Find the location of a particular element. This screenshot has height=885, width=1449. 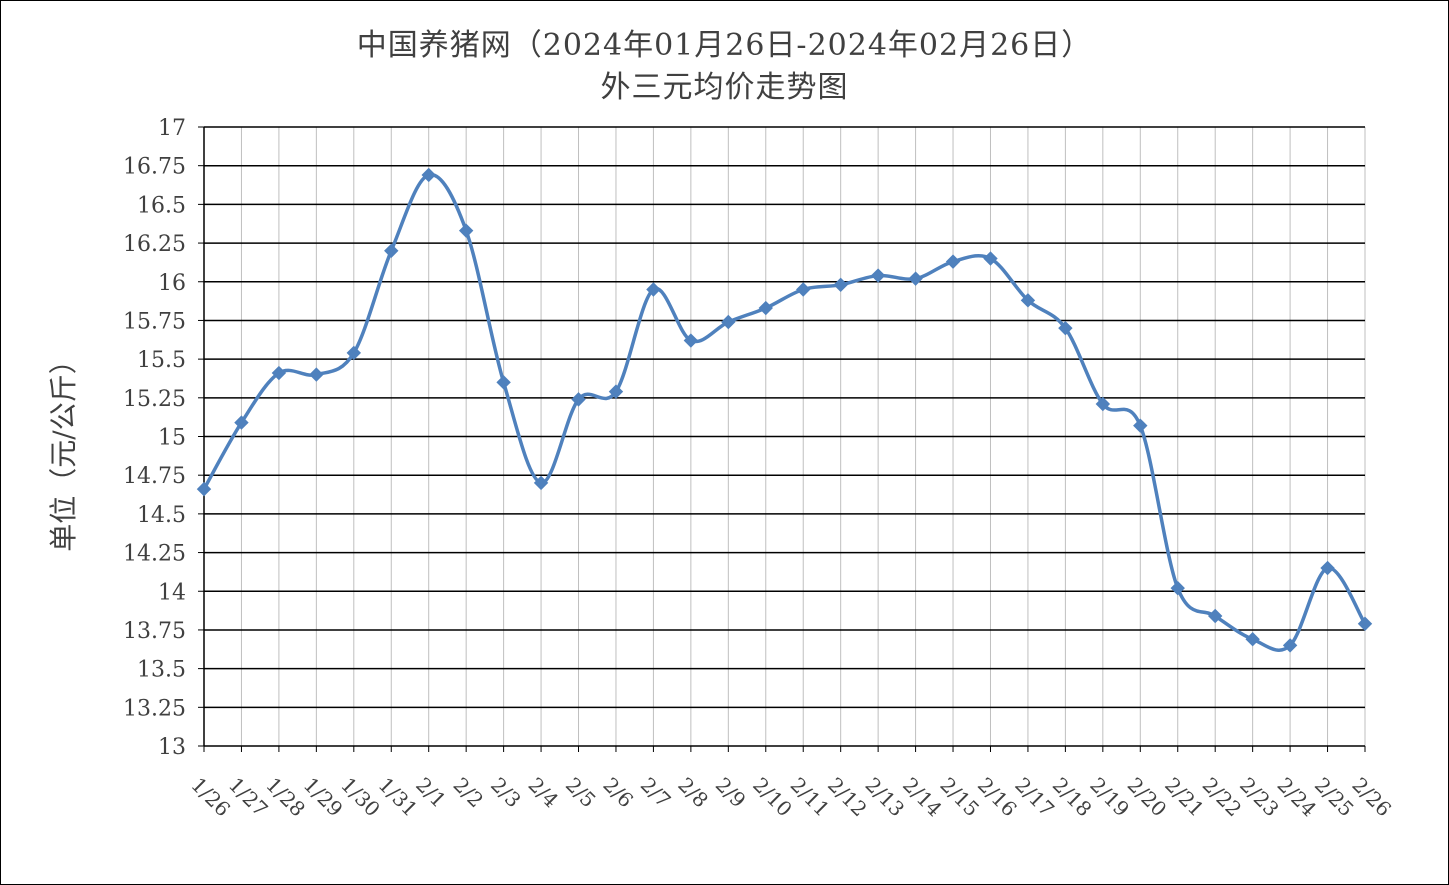

y-tick-label: 14.5 is located at coordinates (161, 515).